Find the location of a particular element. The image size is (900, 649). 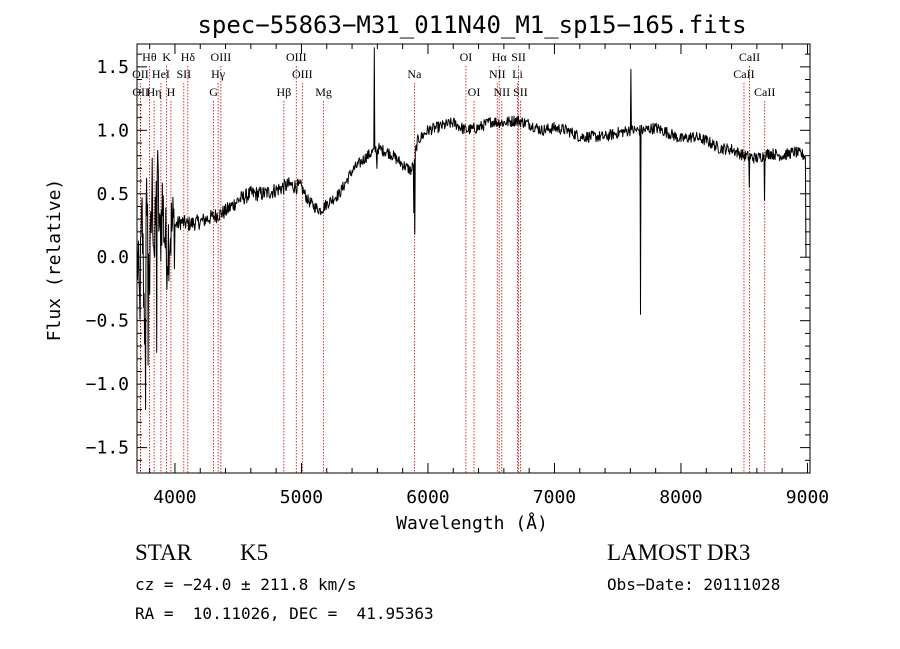

y-tick-label: 0.5 is located at coordinates (112, 194).